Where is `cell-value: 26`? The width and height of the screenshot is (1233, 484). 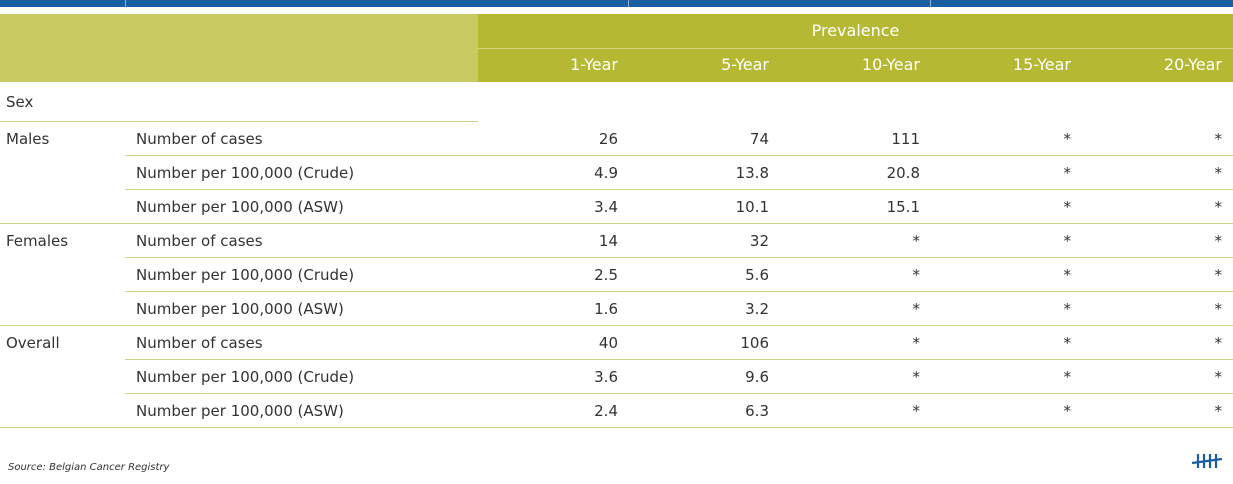 cell-value: 26 is located at coordinates (608, 139).